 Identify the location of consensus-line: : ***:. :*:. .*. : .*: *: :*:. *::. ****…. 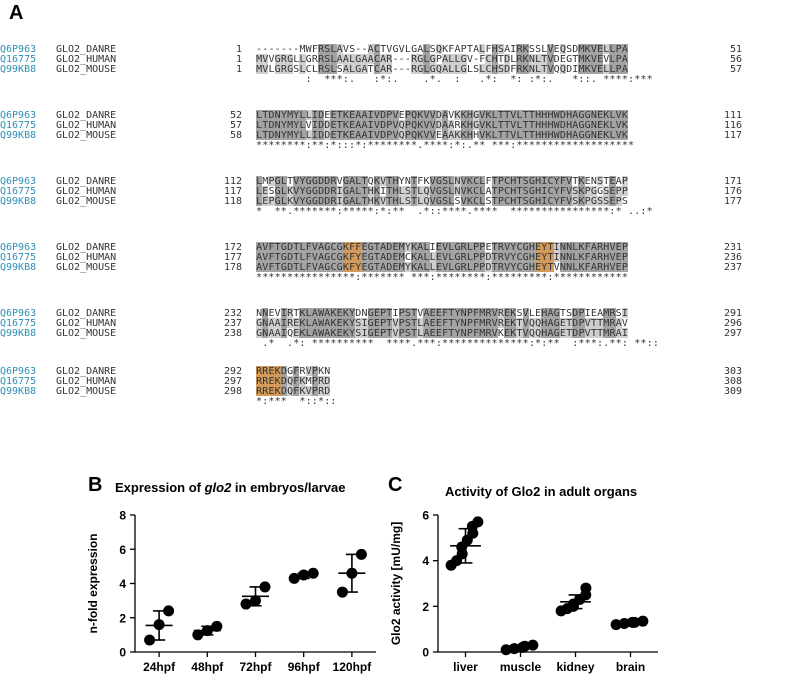
(454, 79).